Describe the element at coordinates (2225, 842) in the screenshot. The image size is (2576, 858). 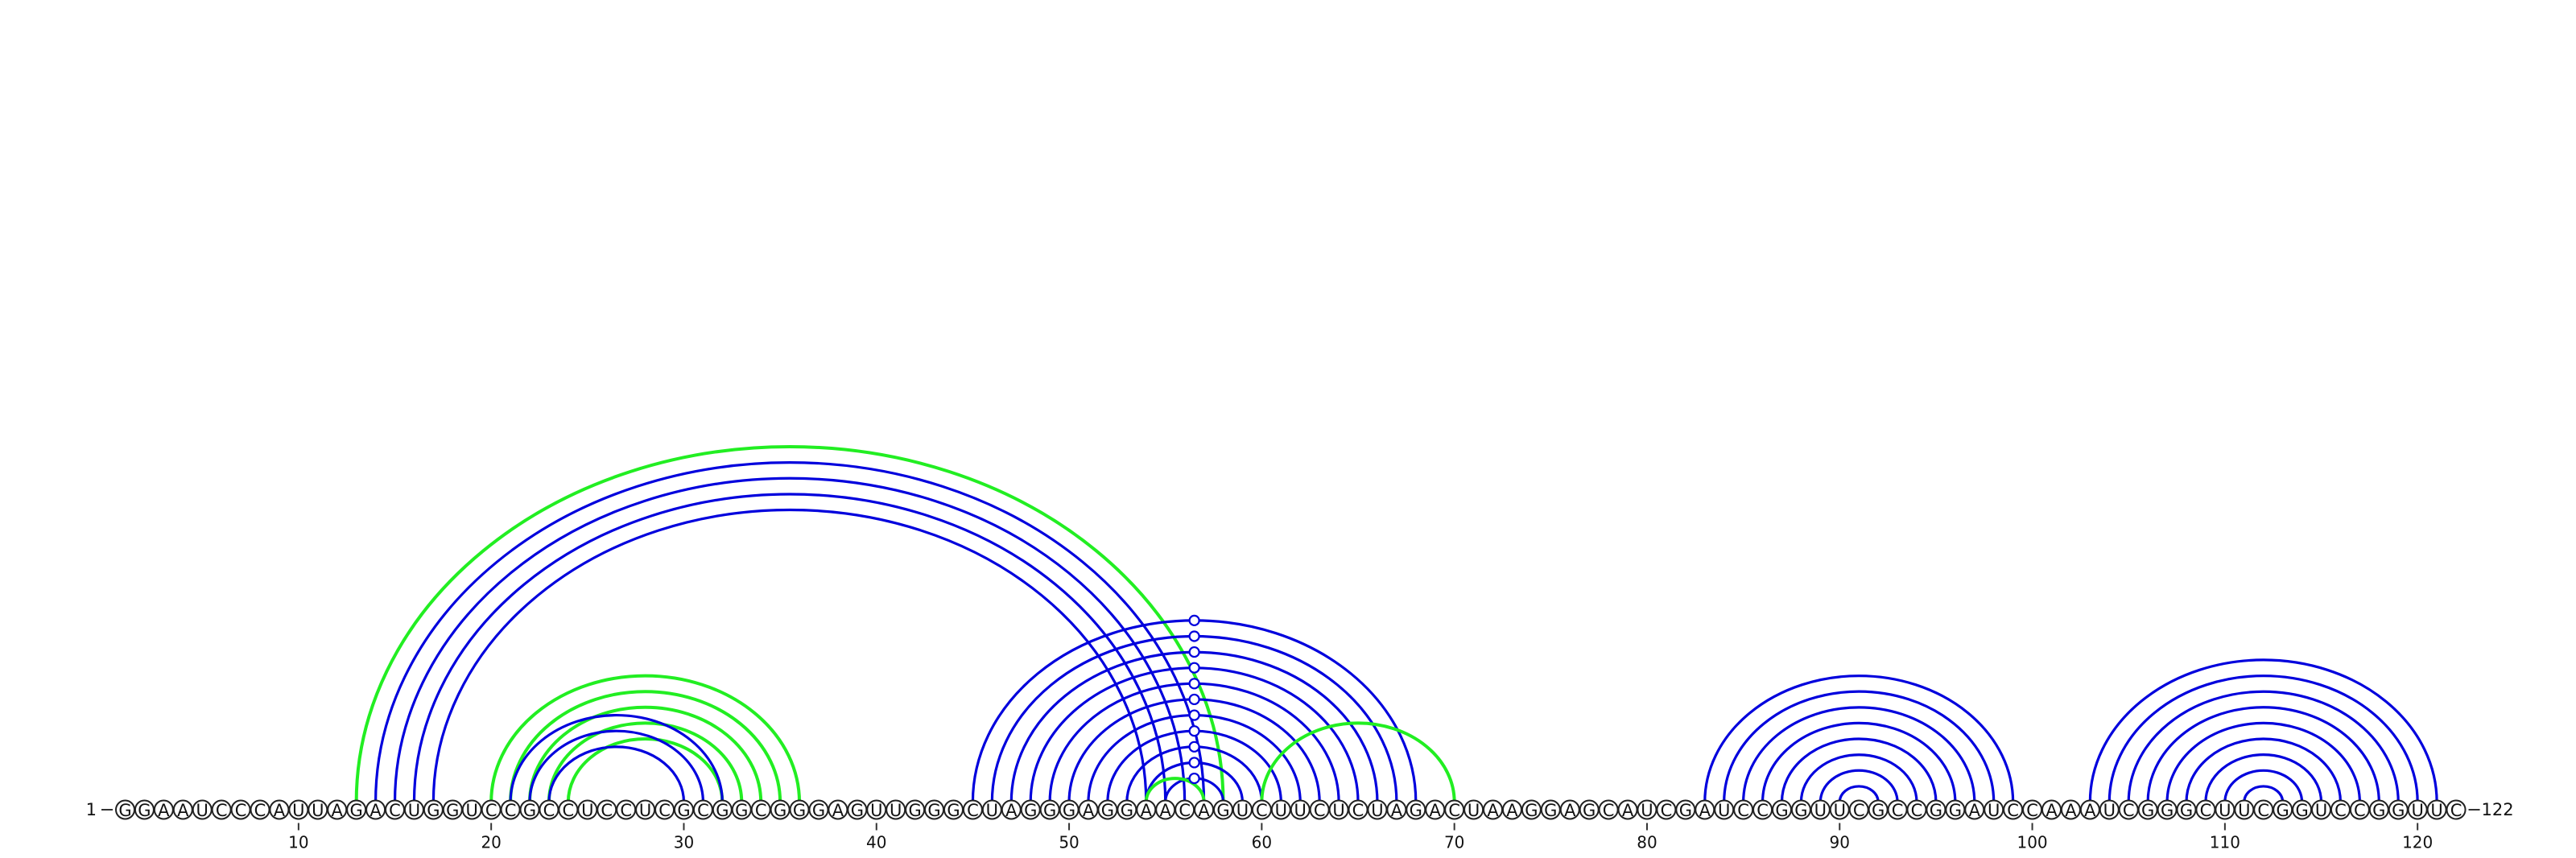
I see `tick-label: 110` at that location.